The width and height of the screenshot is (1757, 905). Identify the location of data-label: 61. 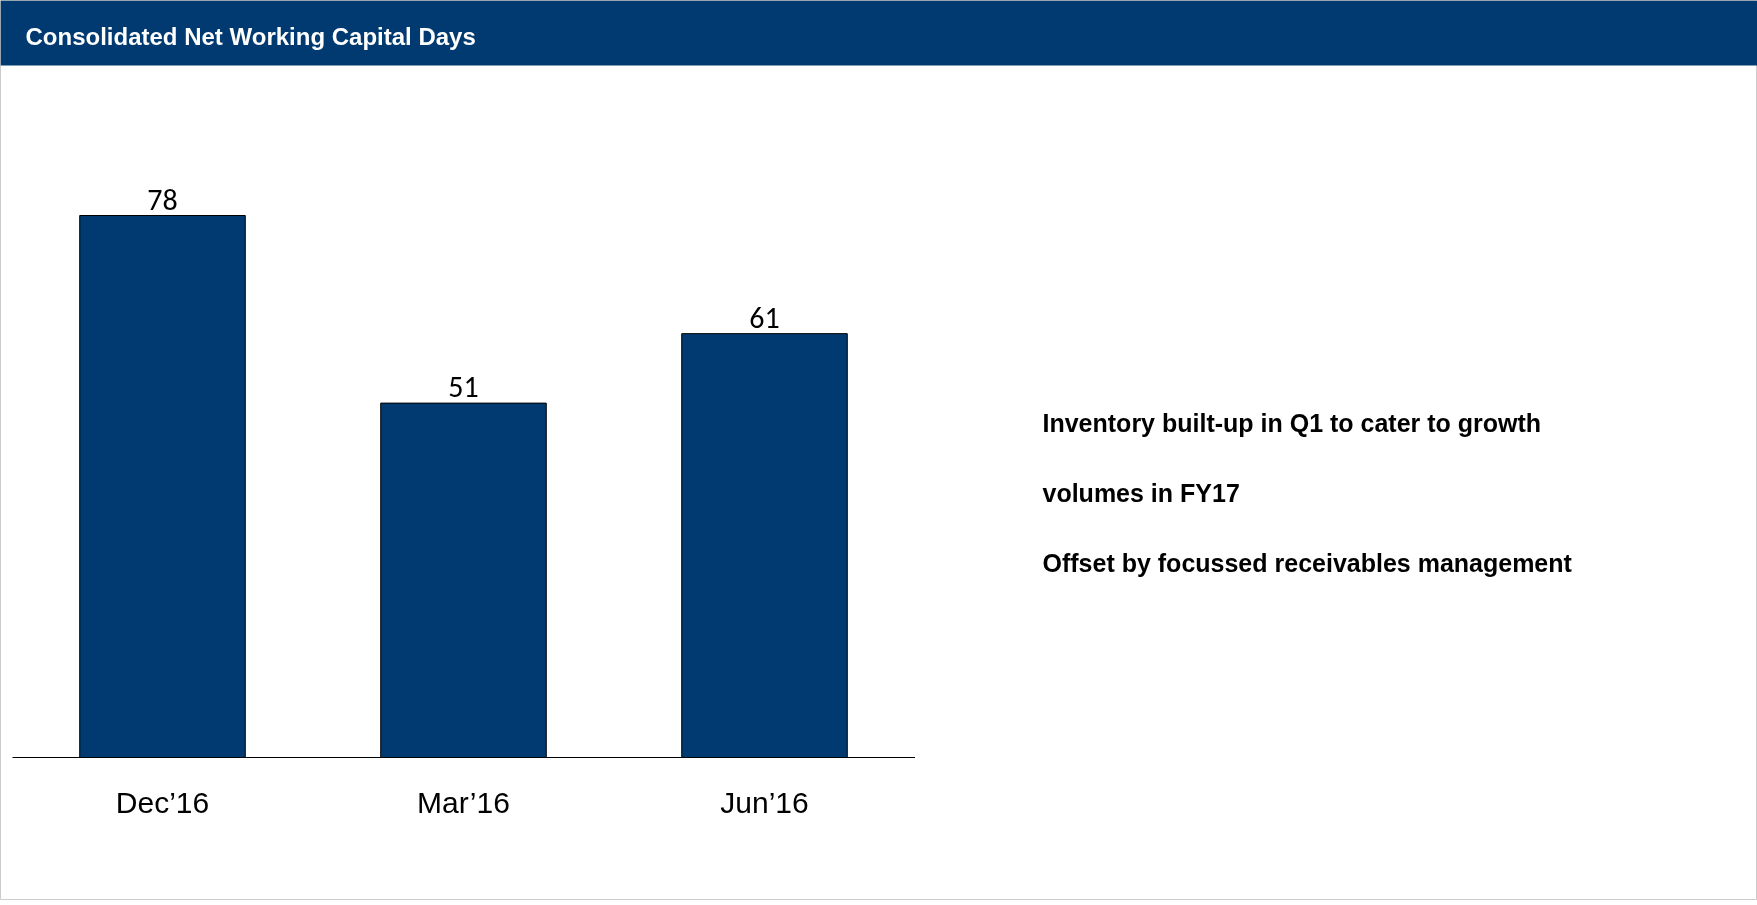
(764, 317).